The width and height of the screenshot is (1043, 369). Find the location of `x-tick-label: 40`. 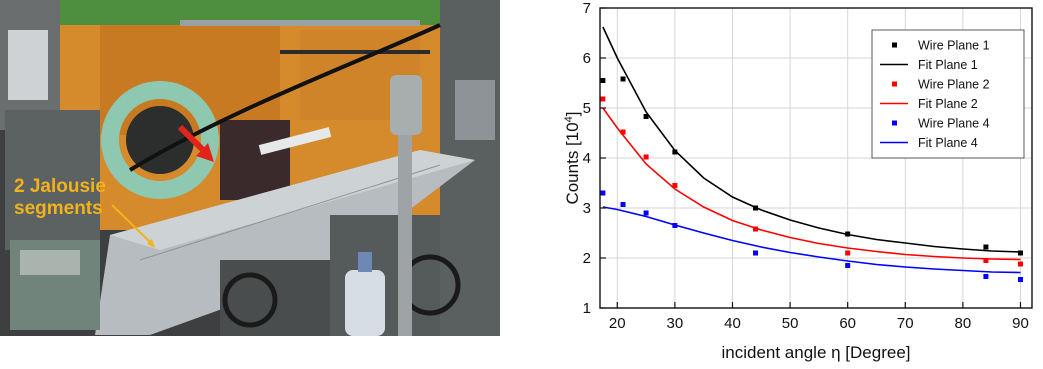

x-tick-label: 40 is located at coordinates (732, 323).